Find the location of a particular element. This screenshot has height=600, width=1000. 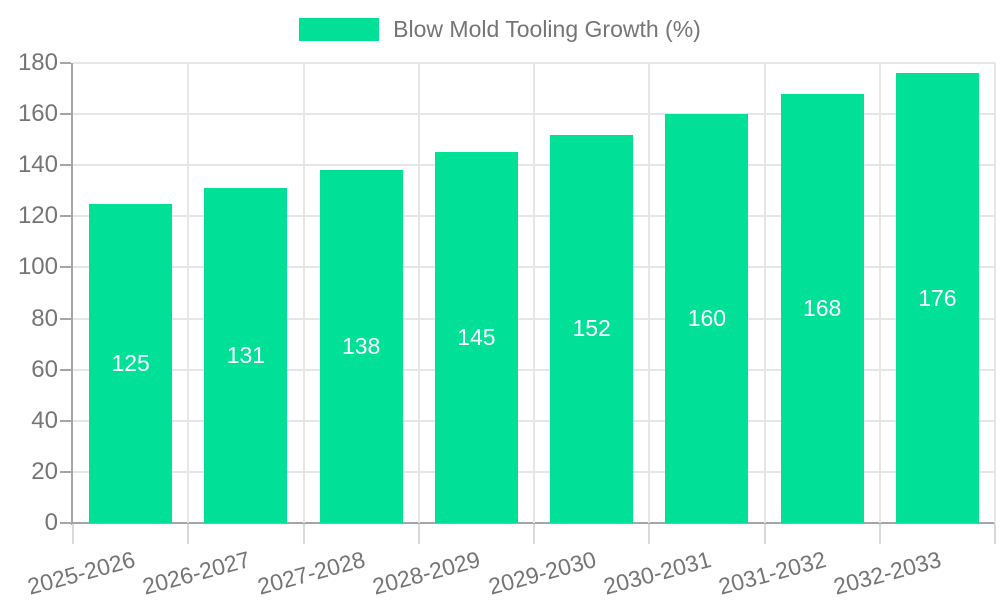

bar-value-label: 131 is located at coordinates (246, 355).